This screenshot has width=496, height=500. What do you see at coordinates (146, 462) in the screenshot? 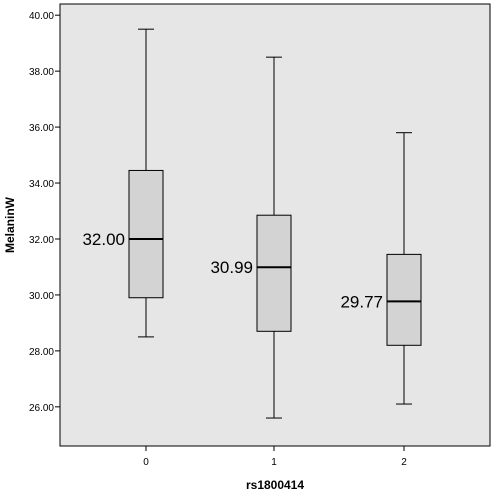
I see `x-tick-label: 0` at bounding box center [146, 462].